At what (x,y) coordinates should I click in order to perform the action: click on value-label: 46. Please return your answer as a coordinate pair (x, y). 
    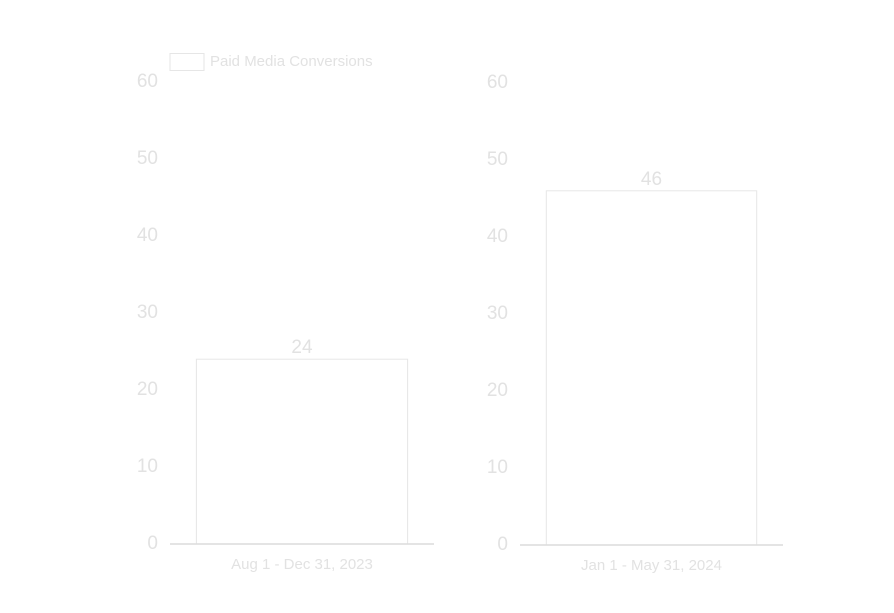
    Looking at the image, I should click on (651, 179).